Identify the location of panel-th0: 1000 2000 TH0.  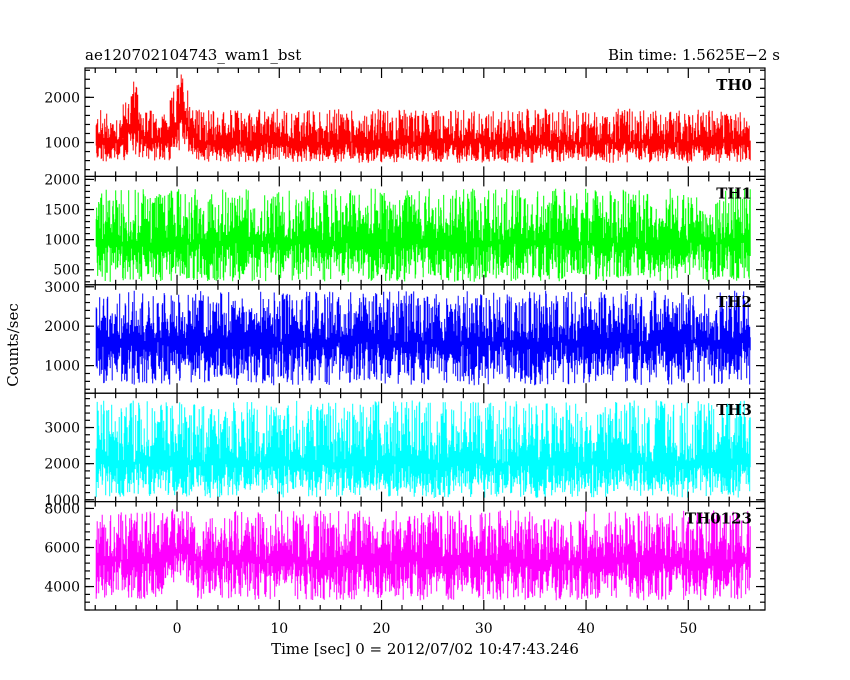
(405, 122).